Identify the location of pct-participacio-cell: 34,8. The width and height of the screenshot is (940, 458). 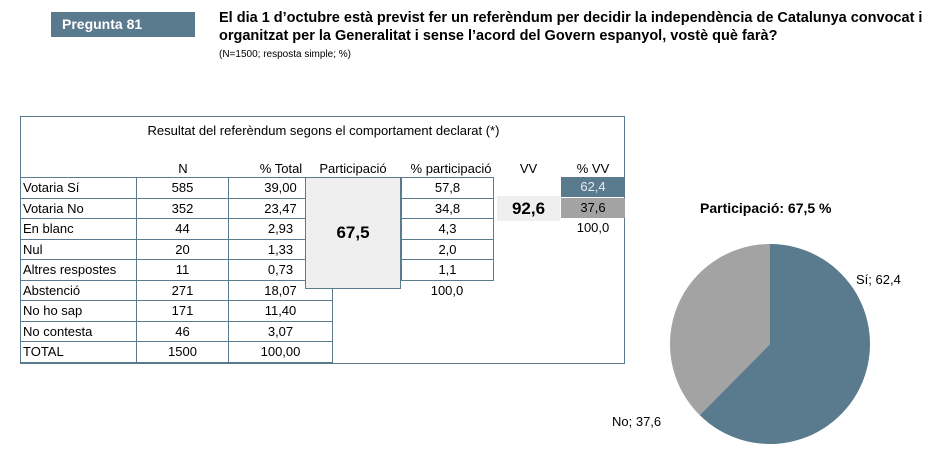
(447, 208).